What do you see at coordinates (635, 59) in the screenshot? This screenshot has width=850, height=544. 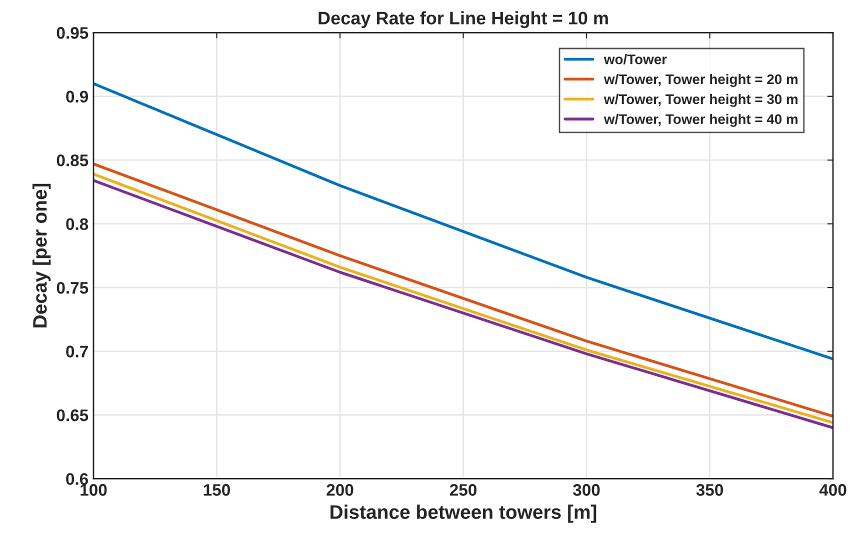 I see `legend-label: wo/Tower` at bounding box center [635, 59].